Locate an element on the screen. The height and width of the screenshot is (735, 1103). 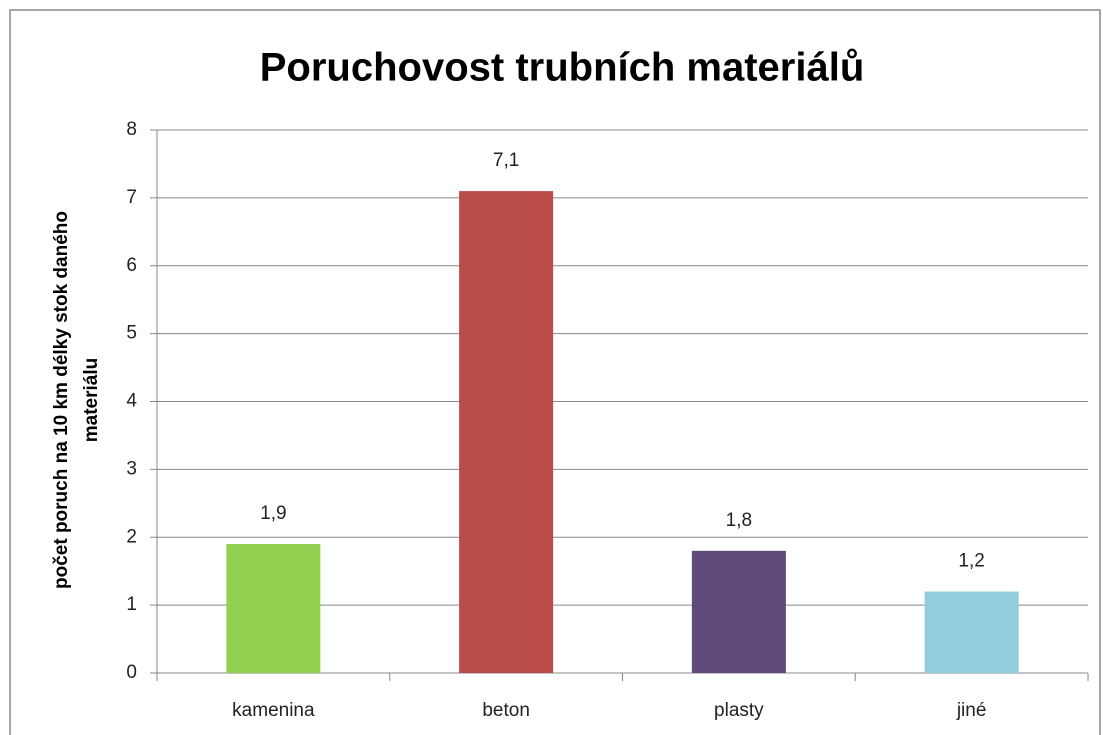
y-tick-label: 1 is located at coordinates (131, 604).